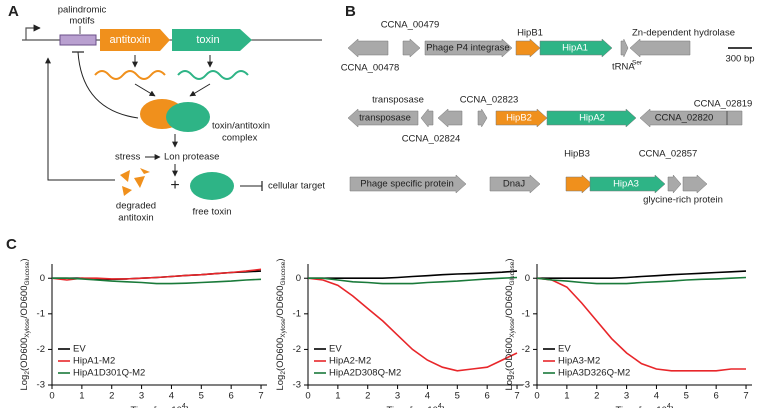  Describe the element at coordinates (213, 75) in the screenshot. I see `mrna` at that location.